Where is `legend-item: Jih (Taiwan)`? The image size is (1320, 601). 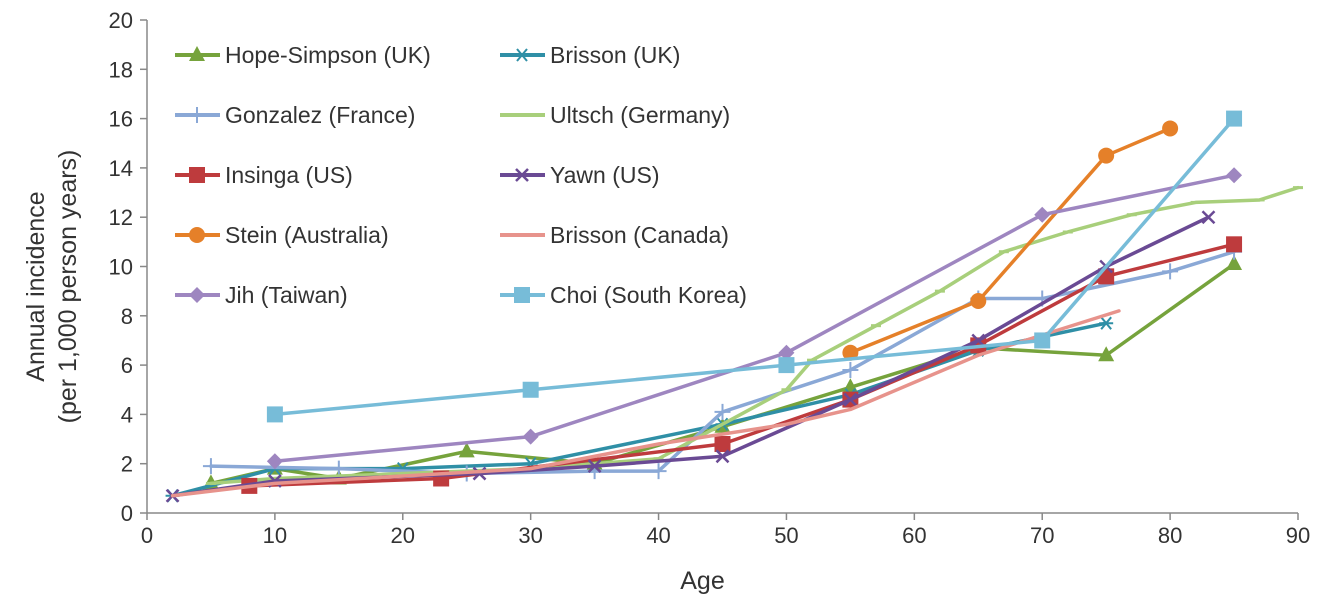 legend-item: Jih (Taiwan) is located at coordinates (261, 295).